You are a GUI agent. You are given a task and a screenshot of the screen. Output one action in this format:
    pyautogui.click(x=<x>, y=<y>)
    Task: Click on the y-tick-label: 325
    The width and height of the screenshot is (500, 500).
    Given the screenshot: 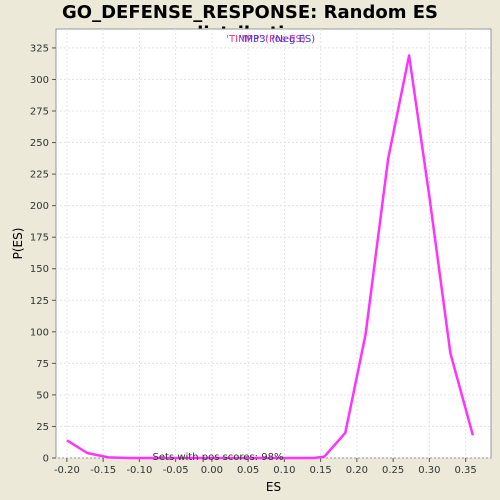 What is the action you would take?
    pyautogui.click(x=39, y=48)
    